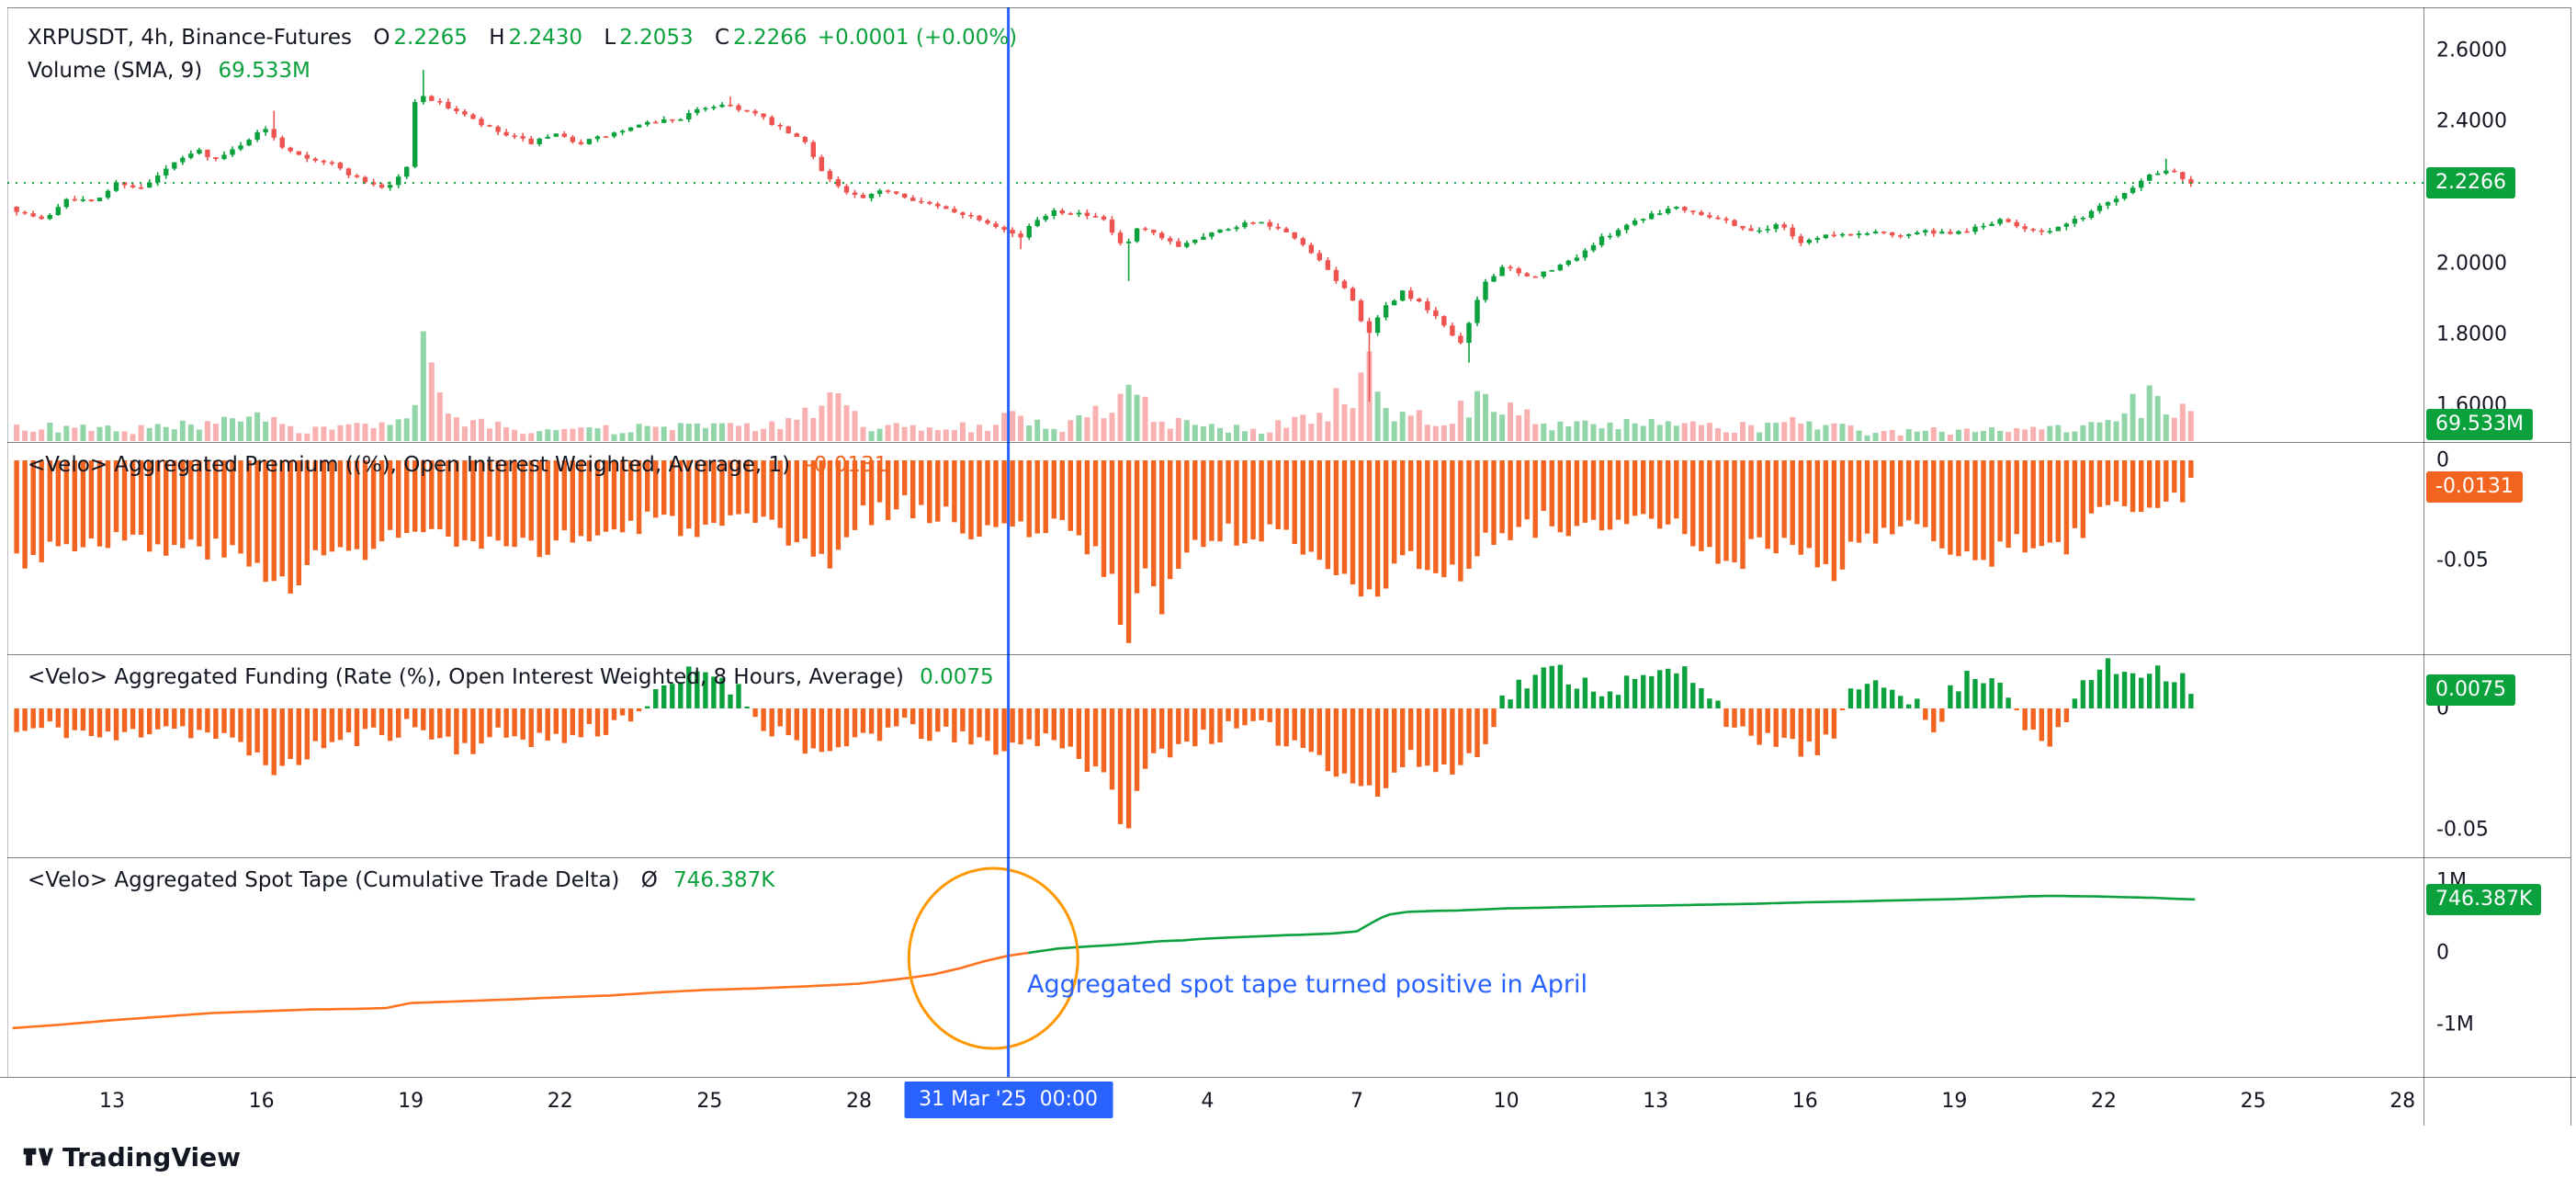 The image size is (2576, 1189). What do you see at coordinates (610, 38) in the screenshot?
I see `ohlc-low-label: L` at bounding box center [610, 38].